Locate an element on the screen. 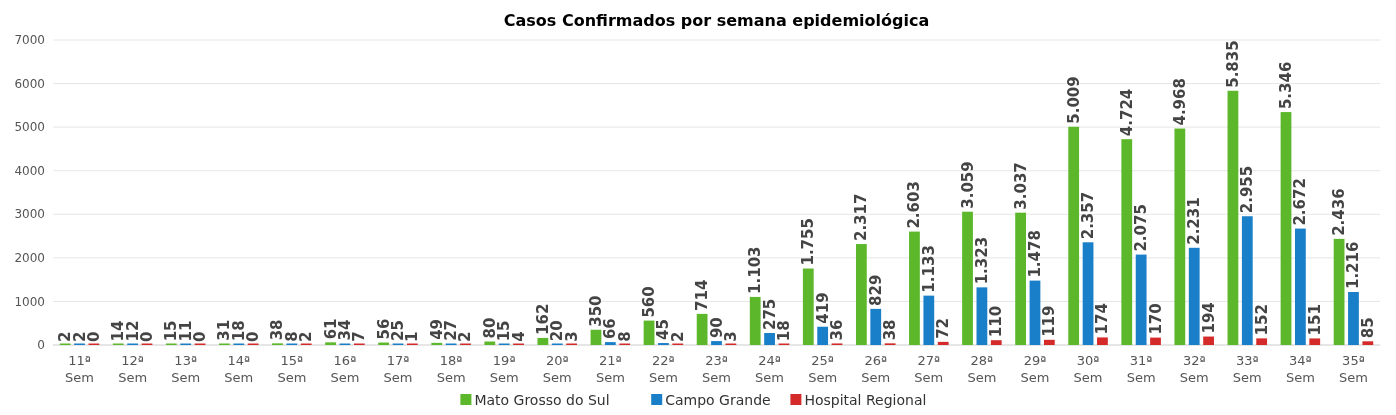  y-tick-label: 4000 is located at coordinates (29, 170).